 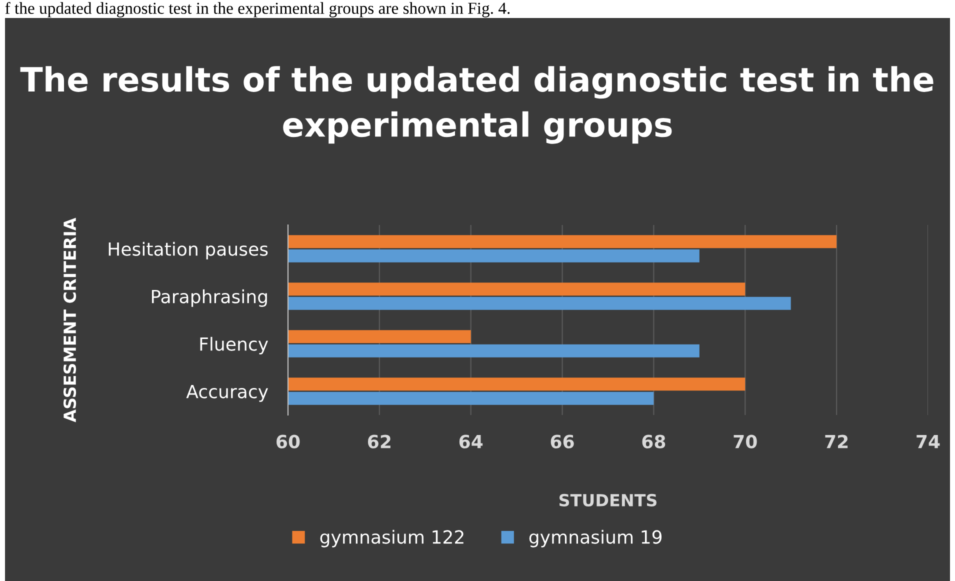 I want to click on x-tick-label: 66, so click(x=562, y=441).